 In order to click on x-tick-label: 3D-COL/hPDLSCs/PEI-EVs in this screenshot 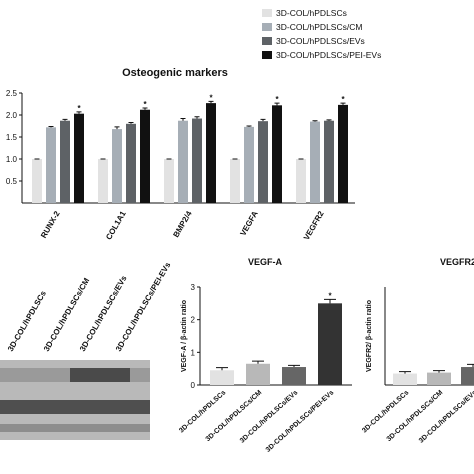, I will do `click(300, 421)`.